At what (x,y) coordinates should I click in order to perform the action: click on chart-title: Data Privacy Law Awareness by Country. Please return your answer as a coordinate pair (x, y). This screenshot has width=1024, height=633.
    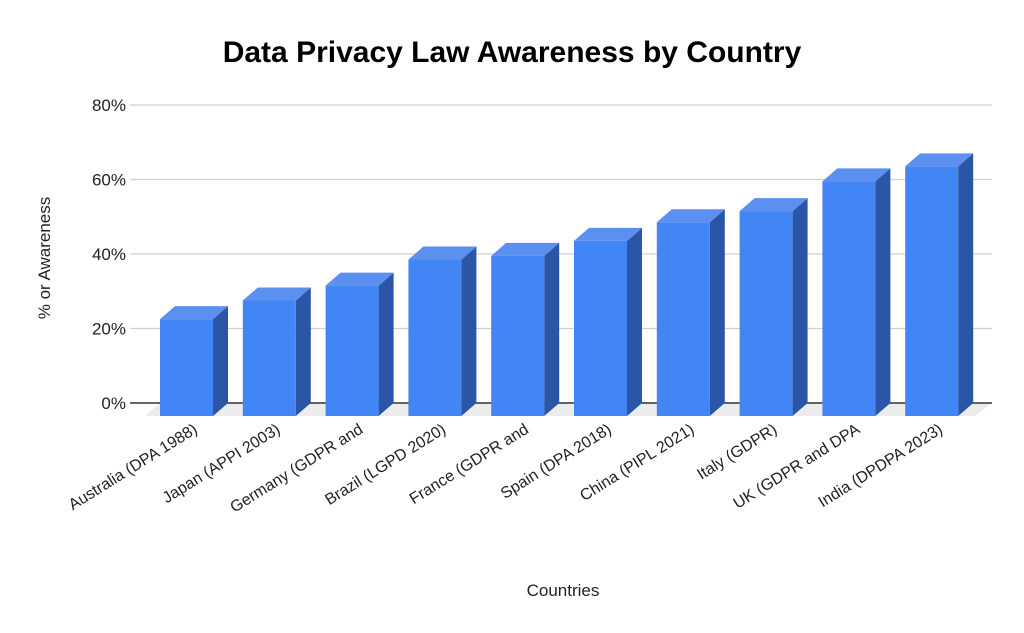
    Looking at the image, I should click on (512, 52).